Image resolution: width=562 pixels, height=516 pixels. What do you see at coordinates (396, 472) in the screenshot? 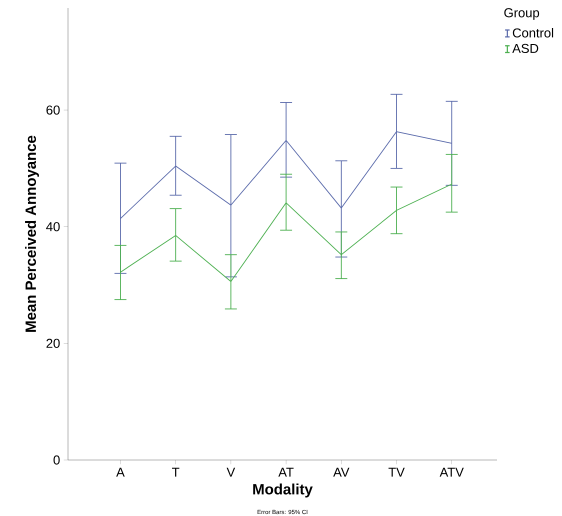
I see `x-tick-label: TV` at bounding box center [396, 472].